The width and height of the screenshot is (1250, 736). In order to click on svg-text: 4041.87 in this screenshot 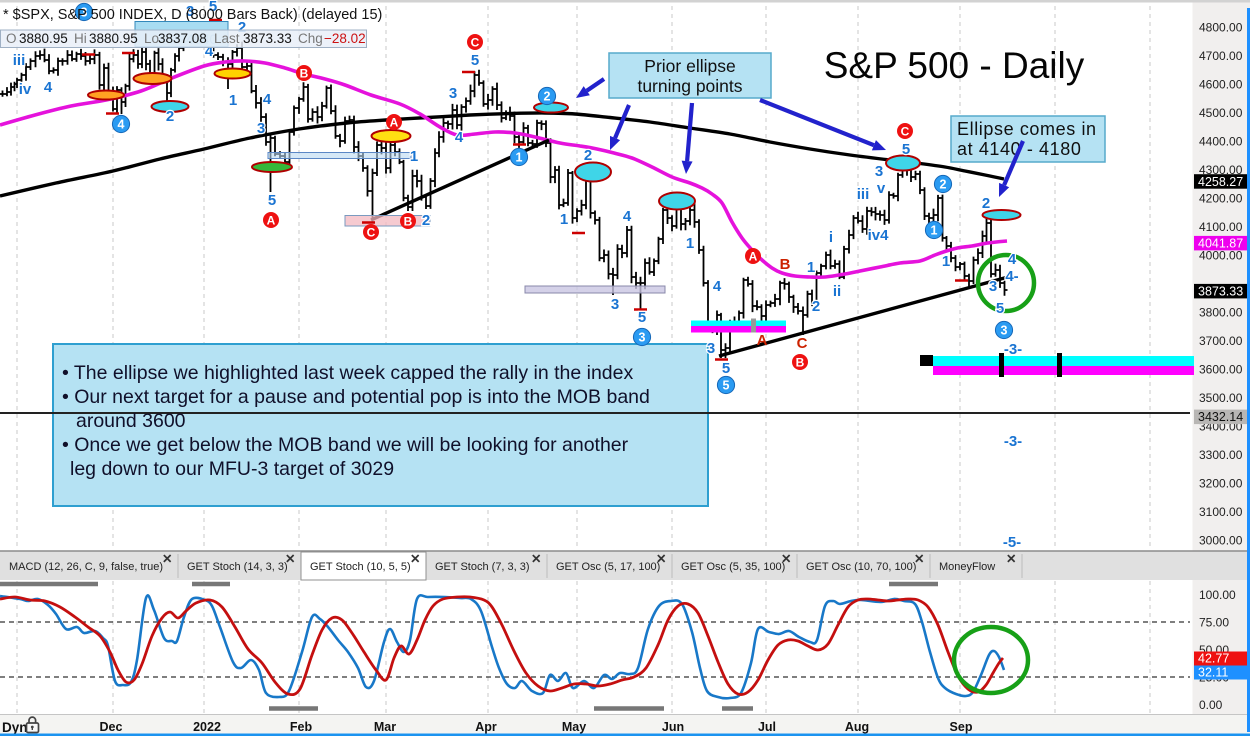, I will do `click(1220, 244)`.